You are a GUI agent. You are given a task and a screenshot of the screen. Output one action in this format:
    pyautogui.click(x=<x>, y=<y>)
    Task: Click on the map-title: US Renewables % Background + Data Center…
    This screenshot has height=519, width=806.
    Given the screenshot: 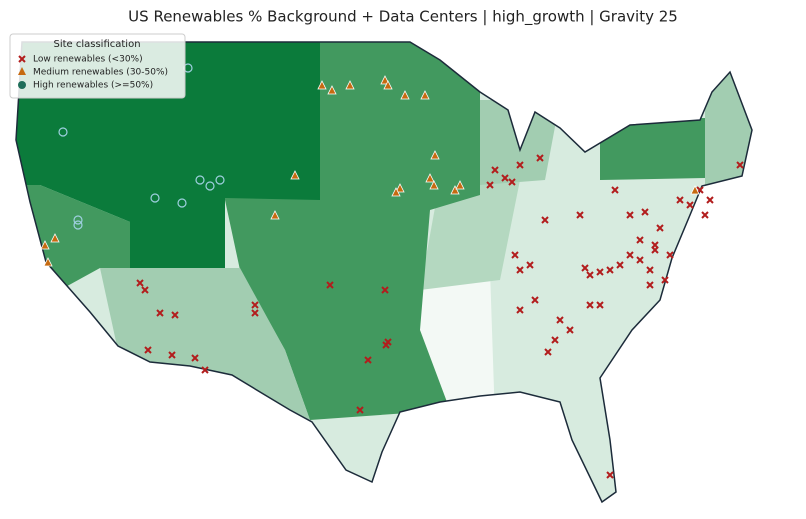 What is the action you would take?
    pyautogui.click(x=403, y=17)
    